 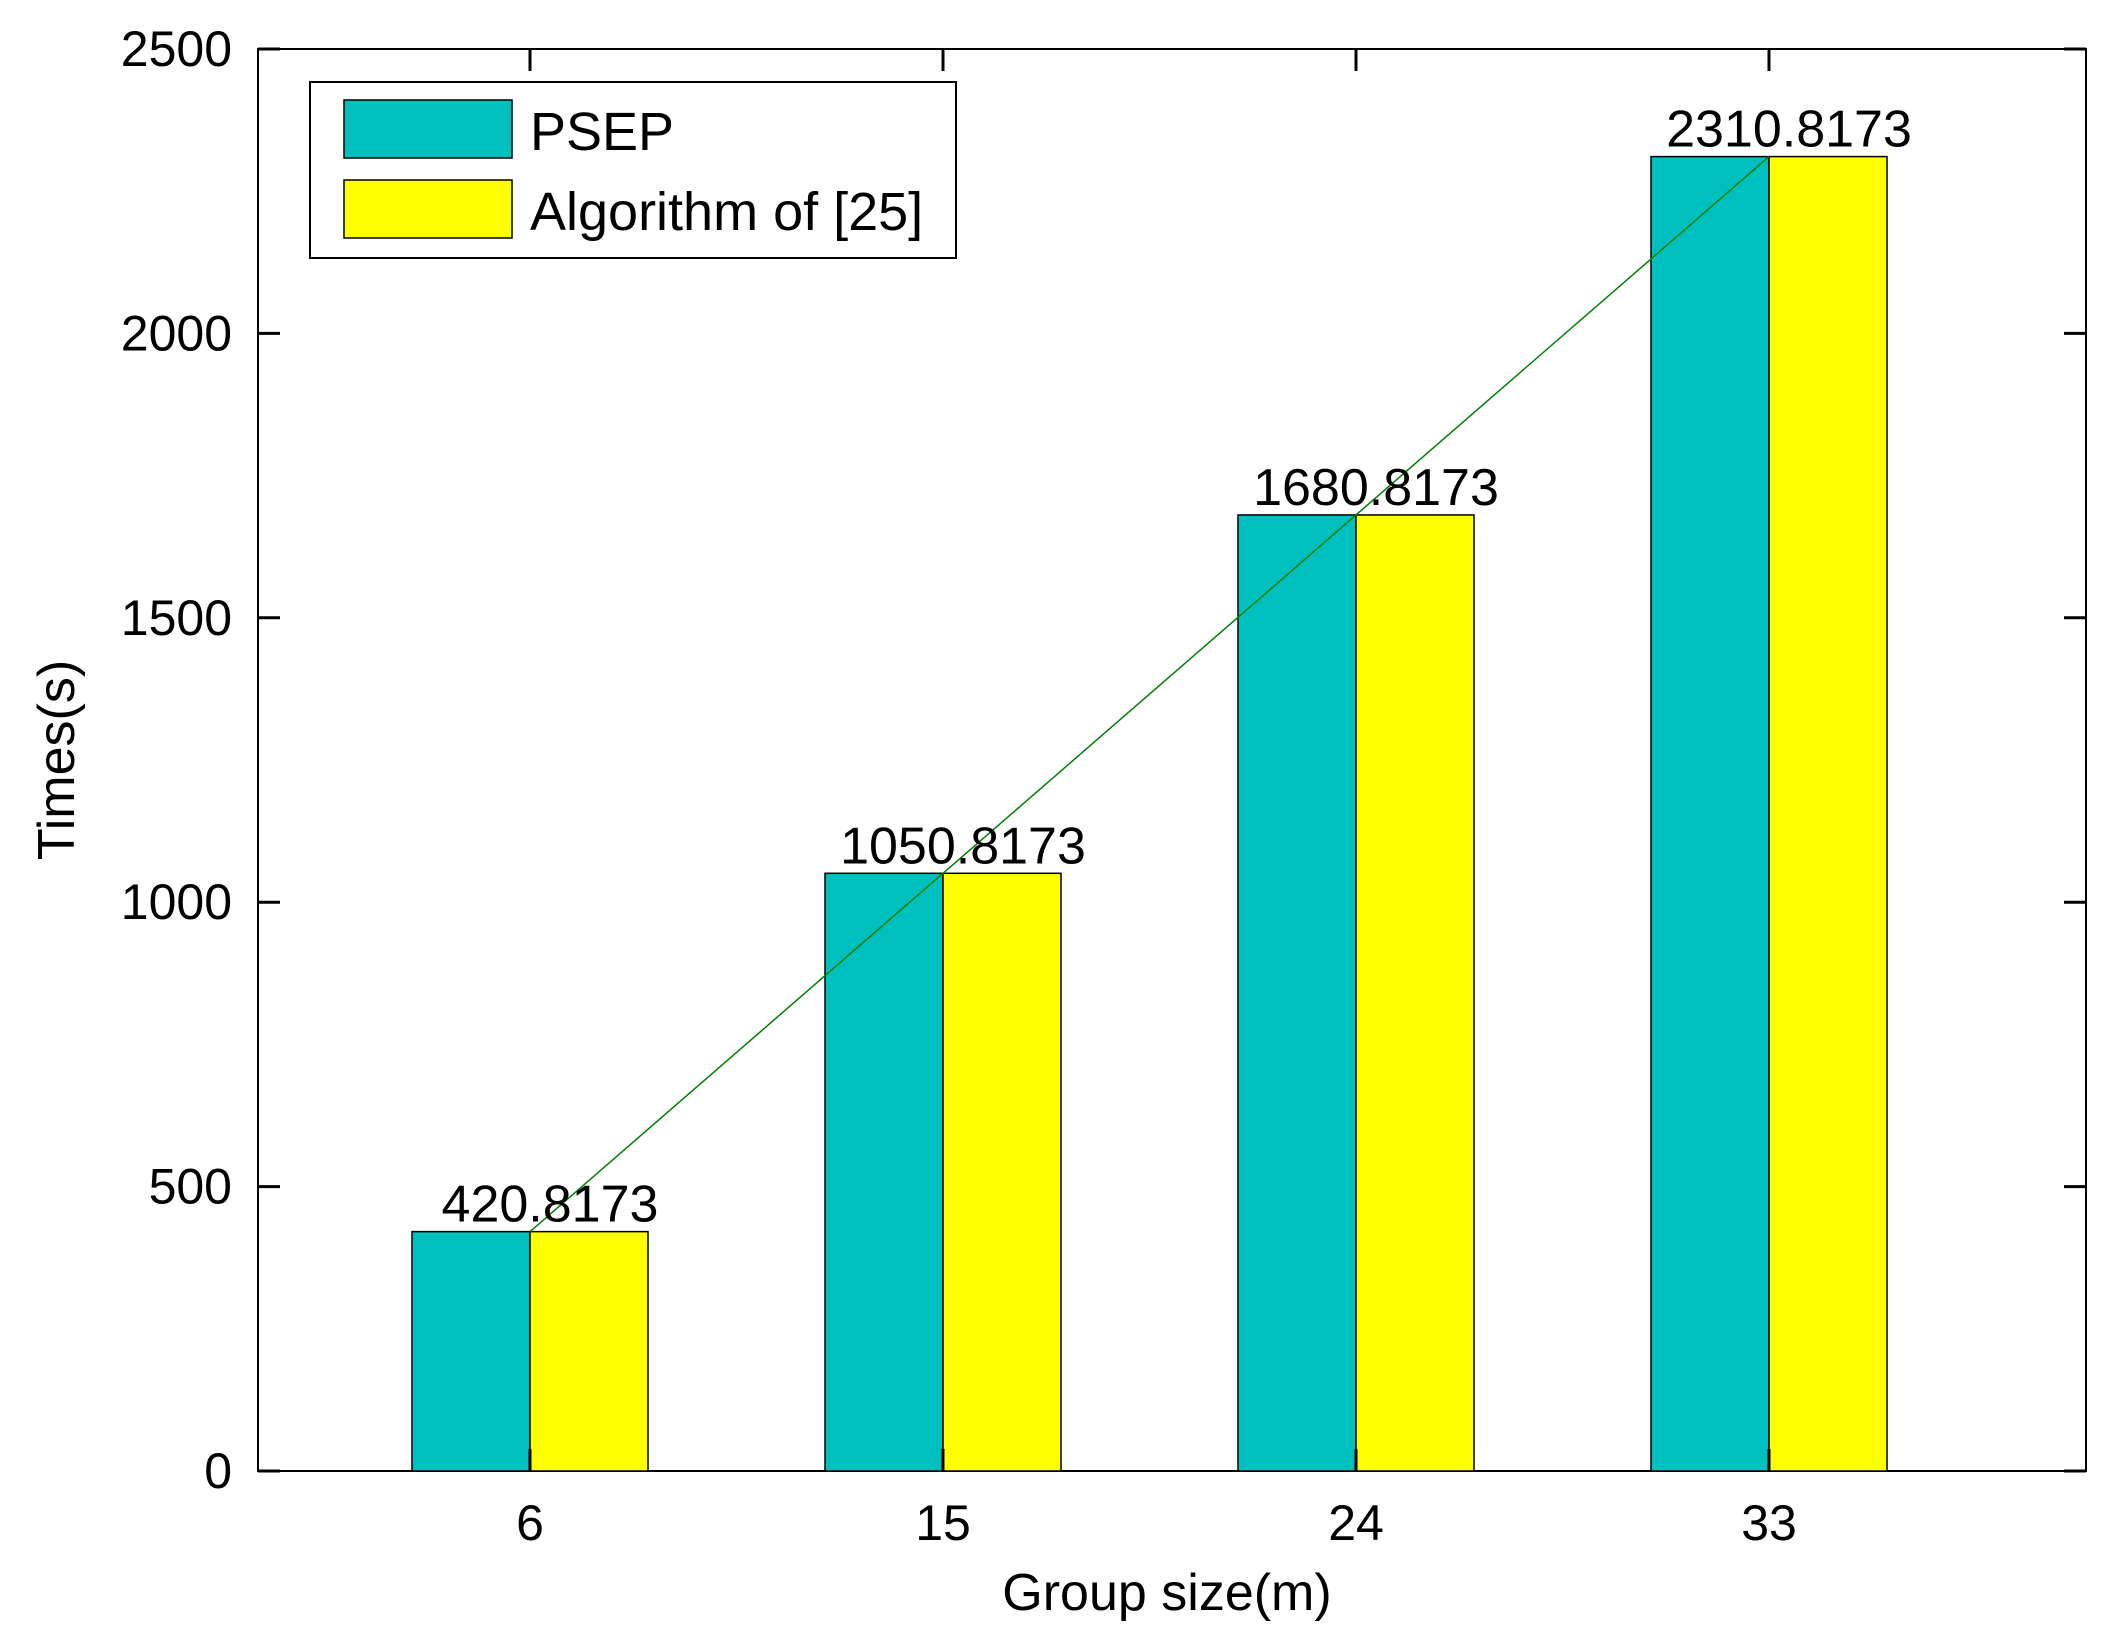 What do you see at coordinates (176, 618) in the screenshot?
I see `y-tick-label-1500: 1500` at bounding box center [176, 618].